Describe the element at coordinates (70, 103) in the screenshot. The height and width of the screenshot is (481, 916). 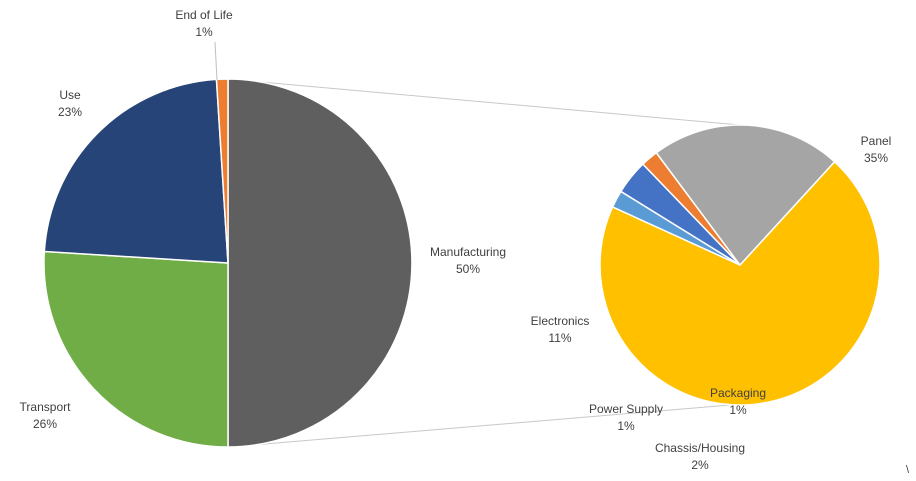
I see `data-label-use: Use 23%` at that location.